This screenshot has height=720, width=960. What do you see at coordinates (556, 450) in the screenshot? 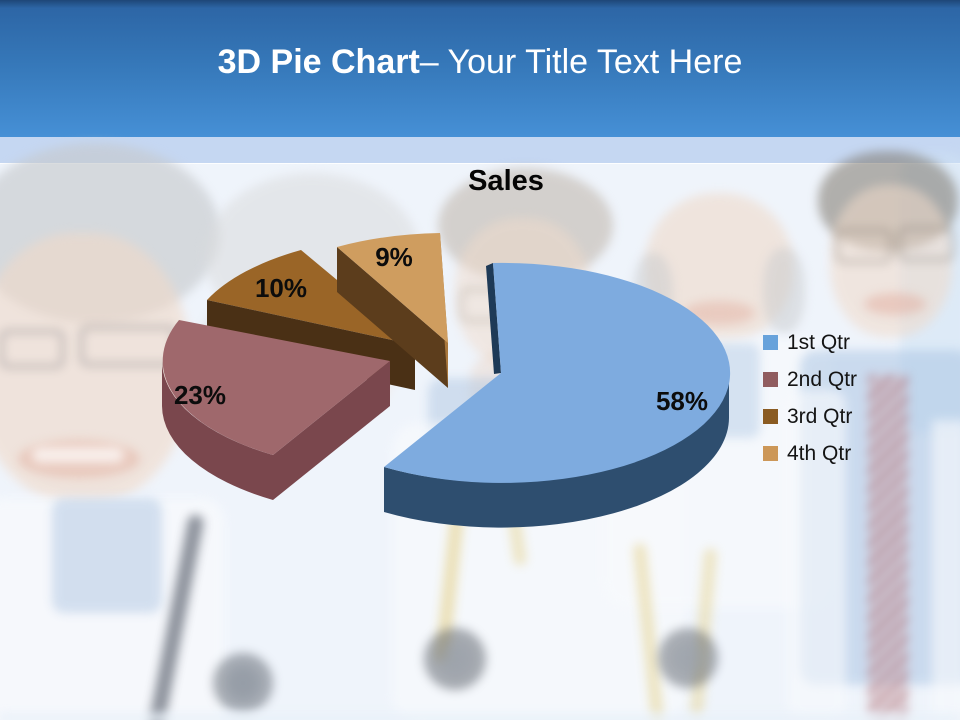
I see `pie-slice-1st-qtr-rim` at bounding box center [556, 450].